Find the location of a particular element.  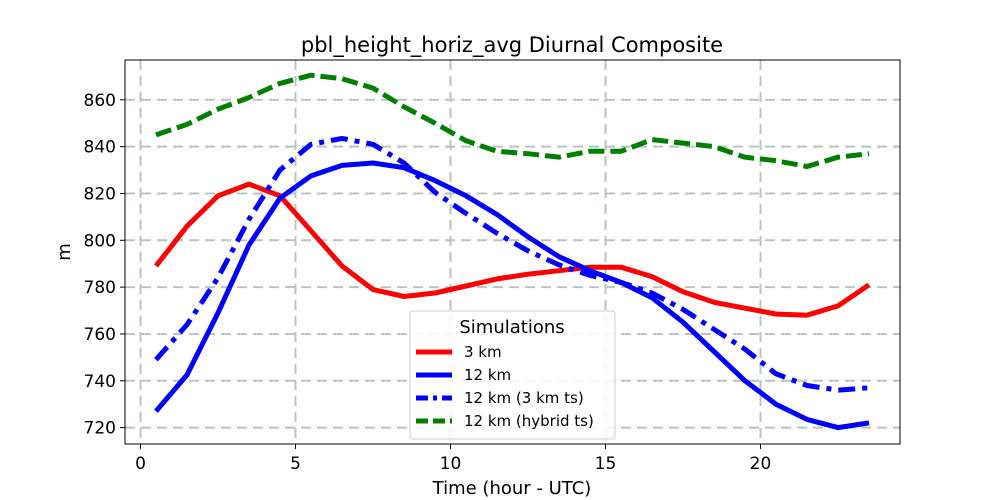

x-tick-label: 5 is located at coordinates (295, 464).